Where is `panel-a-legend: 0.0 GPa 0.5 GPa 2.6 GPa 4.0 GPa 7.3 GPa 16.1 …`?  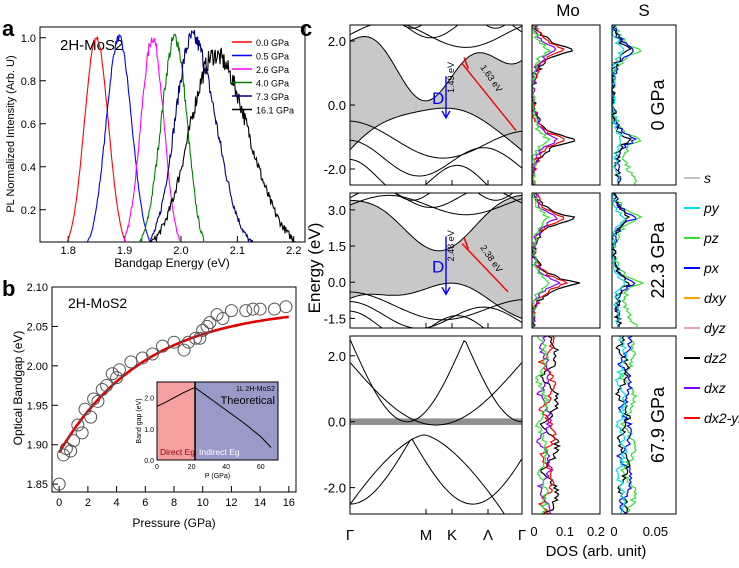
panel-a-legend: 0.0 GPa 0.5 GPa 2.6 GPa 4.0 GPa 7.3 GPa 16.1 … is located at coordinates (263, 77).